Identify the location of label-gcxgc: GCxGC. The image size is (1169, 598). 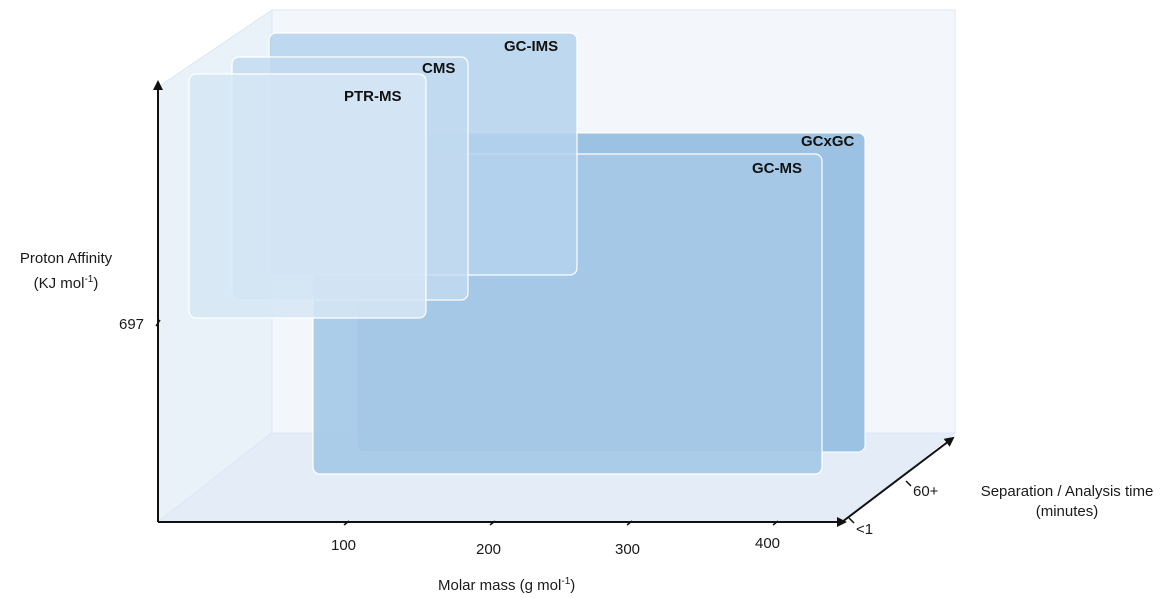
(828, 141).